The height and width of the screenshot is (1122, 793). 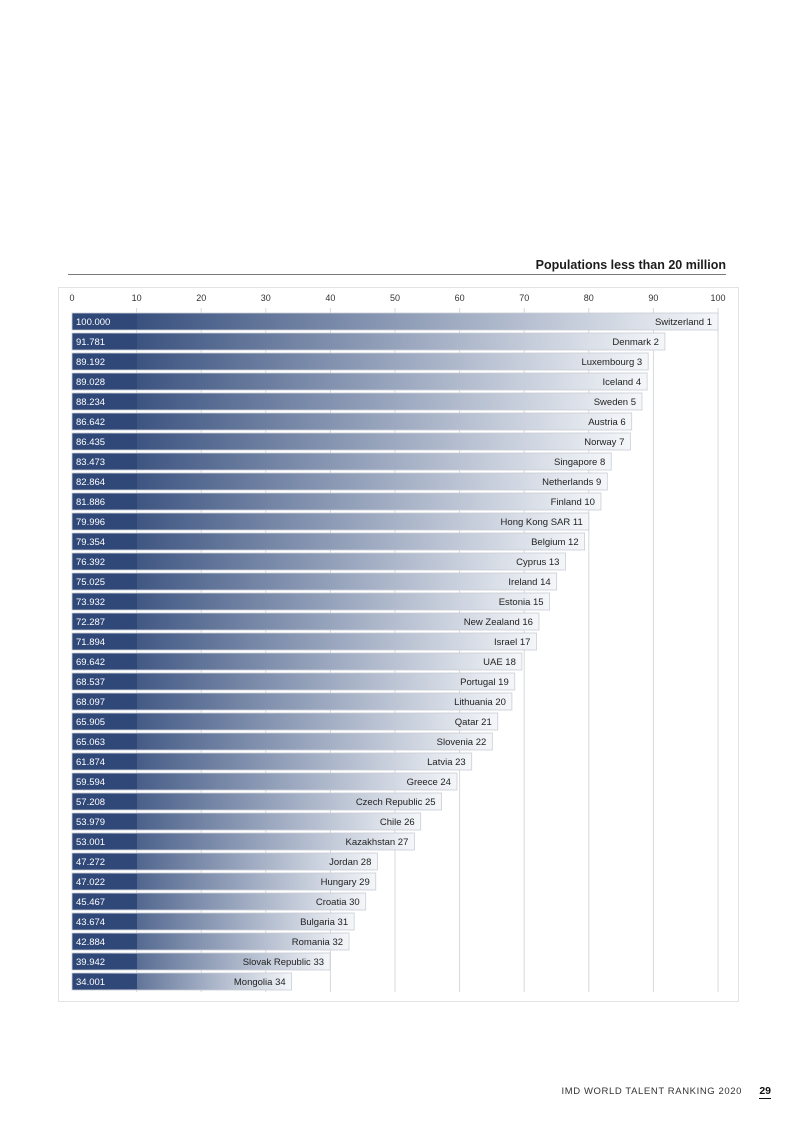 I want to click on bar-row: 81.886 Finland 10, so click(x=336, y=501).